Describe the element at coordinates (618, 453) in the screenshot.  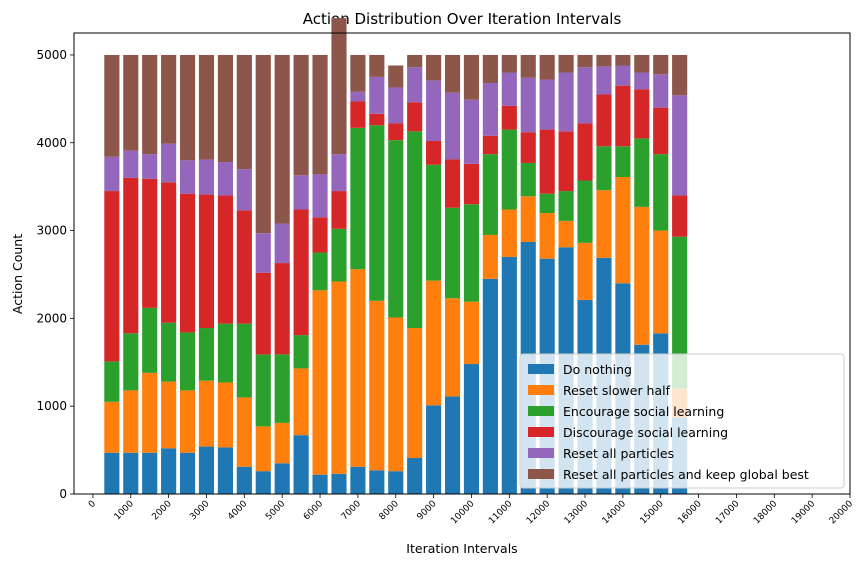
I see `legend-label: Reset all particles` at that location.